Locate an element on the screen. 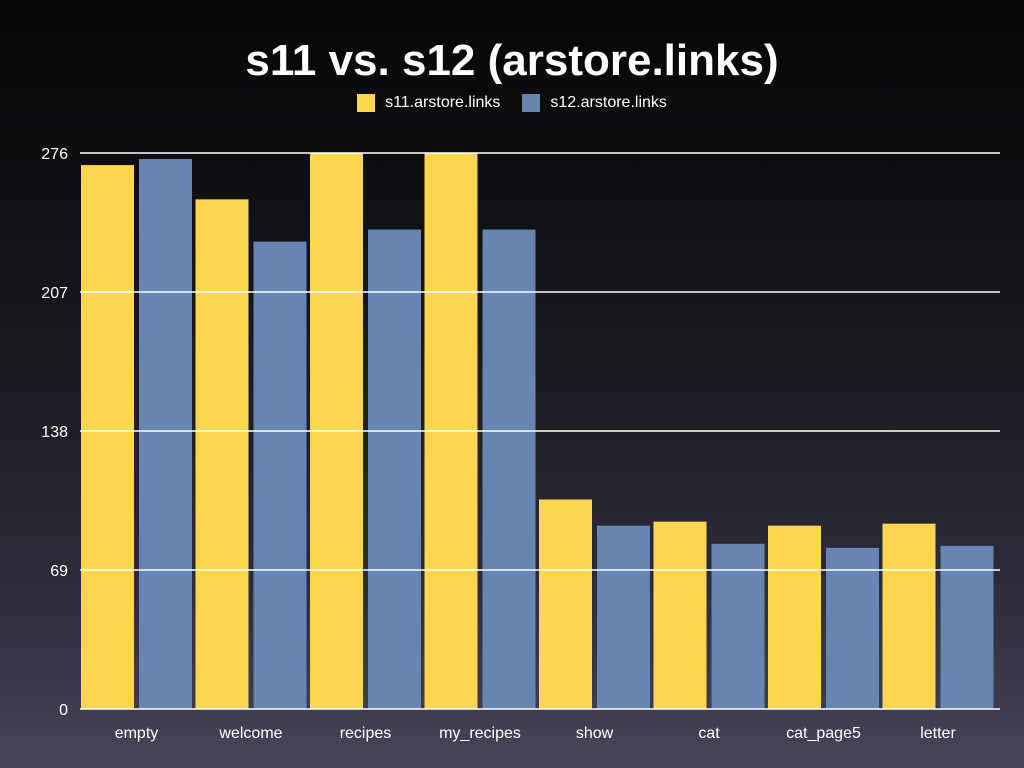  bar-my-recipes-s12 is located at coordinates (509, 469).